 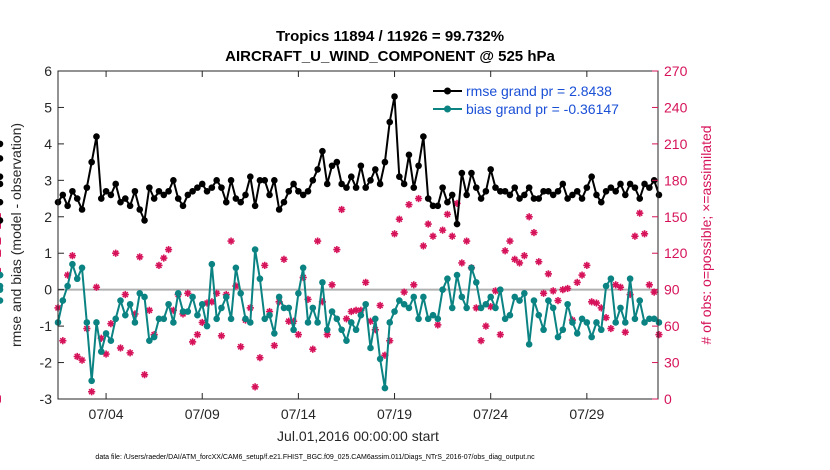 I want to click on y-tick-label-right: 210, so click(x=676, y=144).